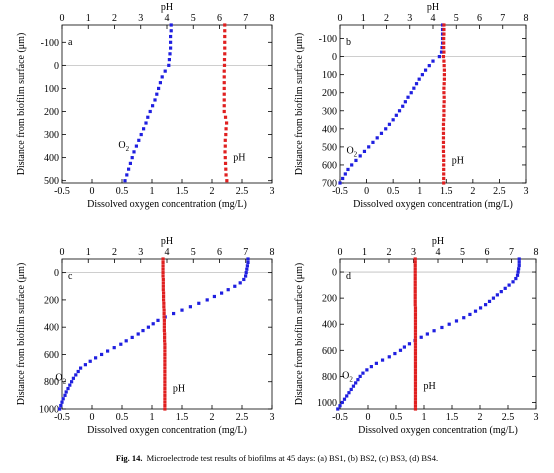  I want to click on top-x-axis-title: pH, so click(167, 7).